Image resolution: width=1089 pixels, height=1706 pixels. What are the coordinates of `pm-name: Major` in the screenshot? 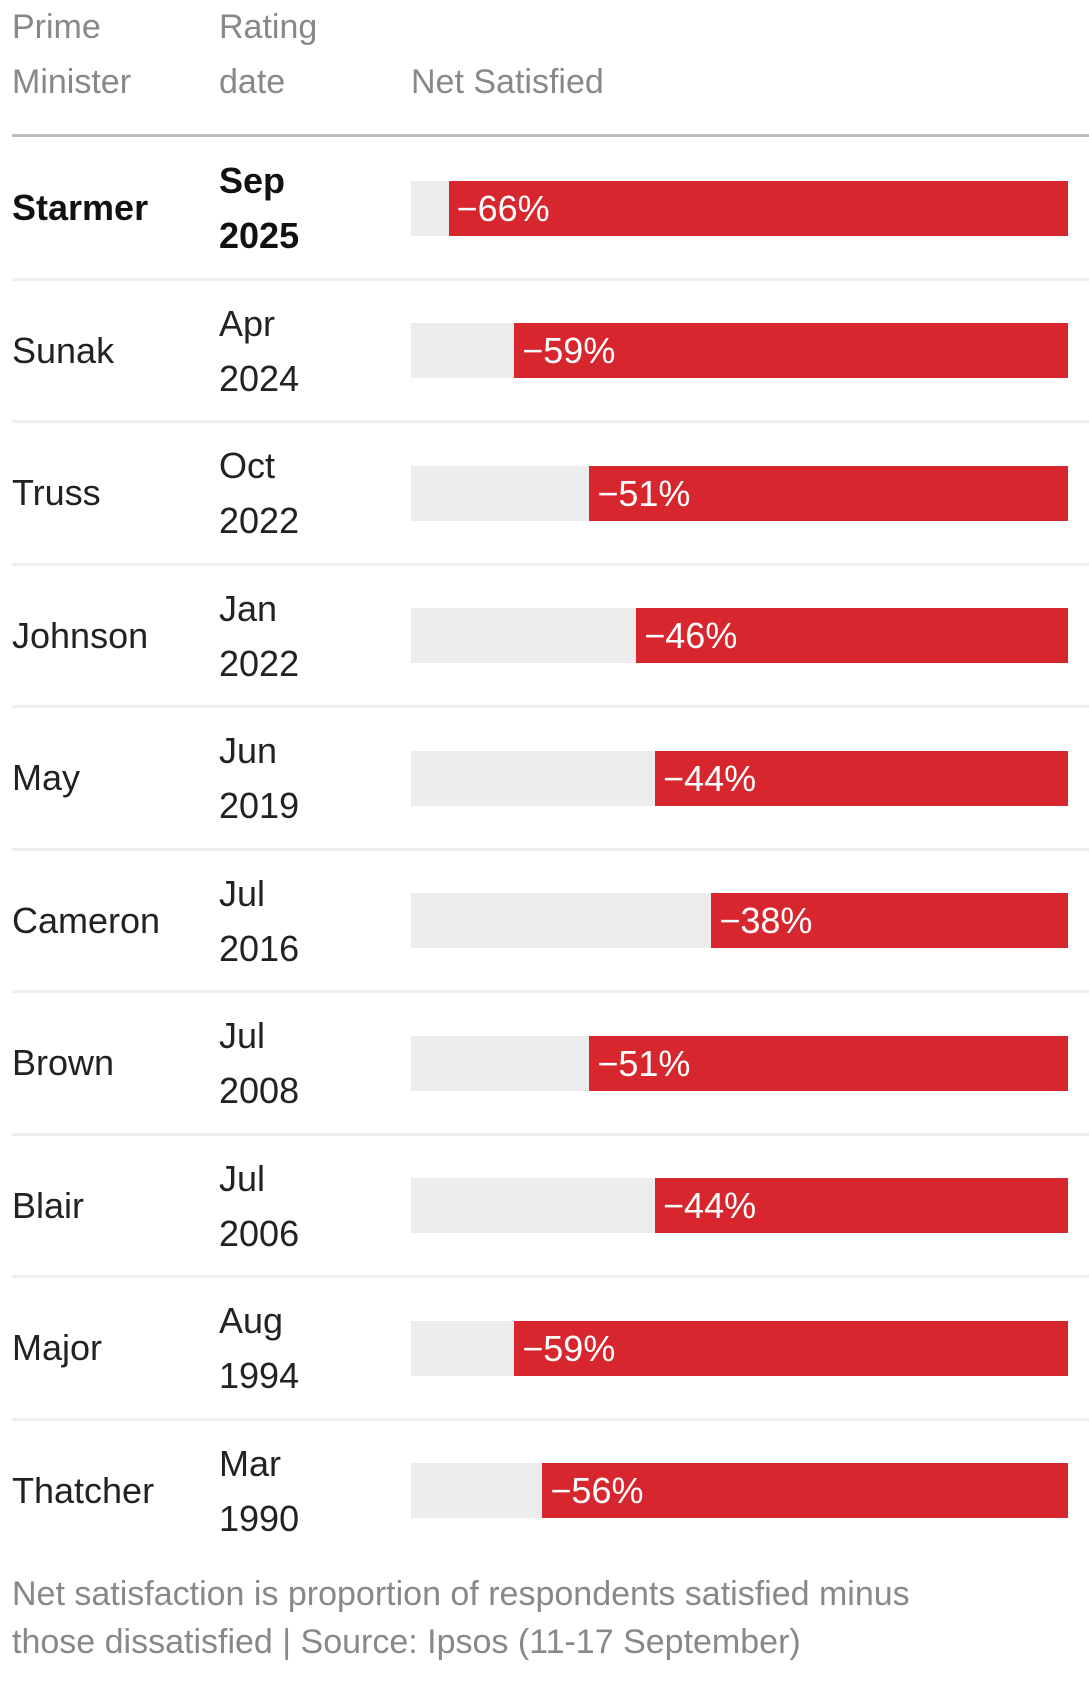 It's located at (57, 1348).